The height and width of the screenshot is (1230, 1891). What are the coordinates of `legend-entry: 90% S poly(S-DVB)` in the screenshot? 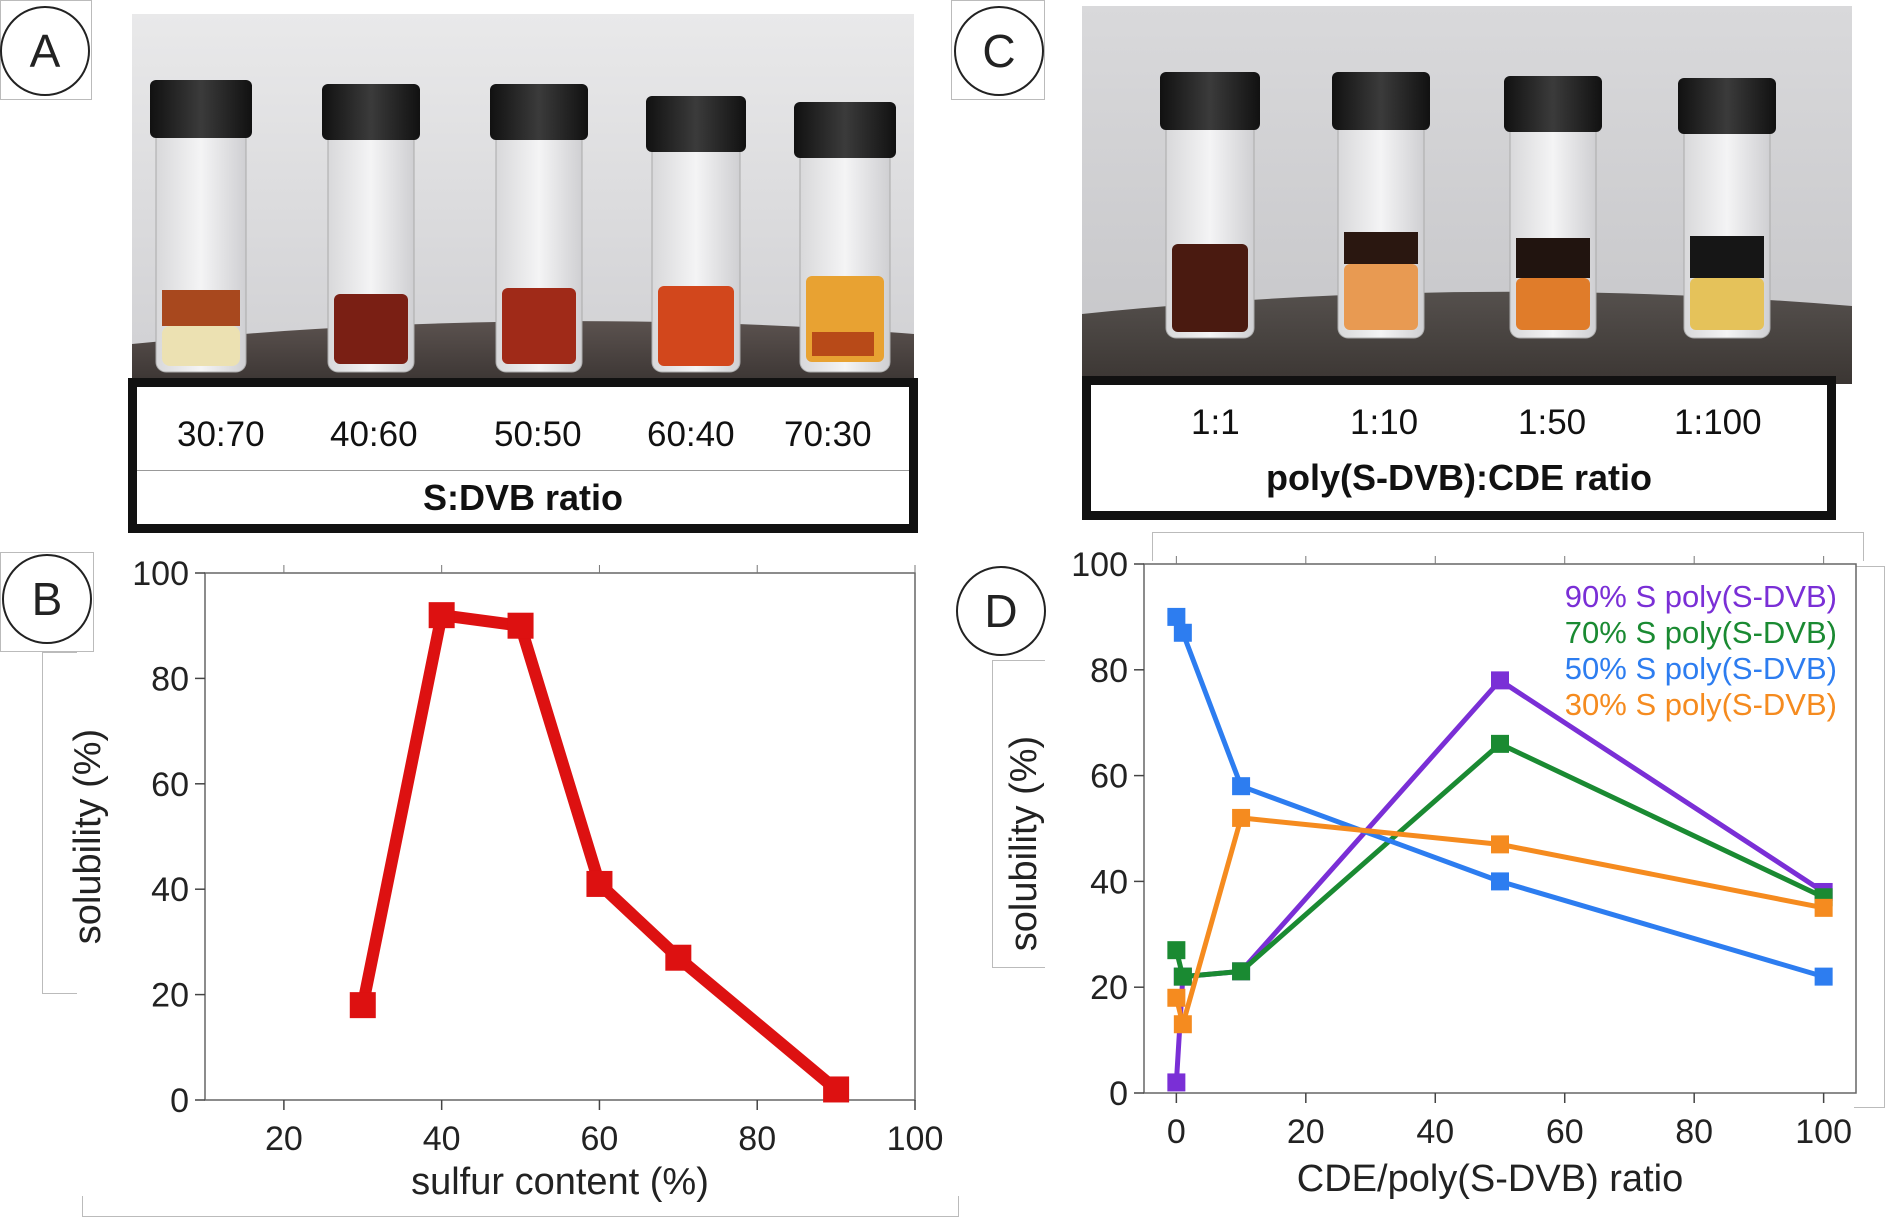 It's located at (1701, 596).